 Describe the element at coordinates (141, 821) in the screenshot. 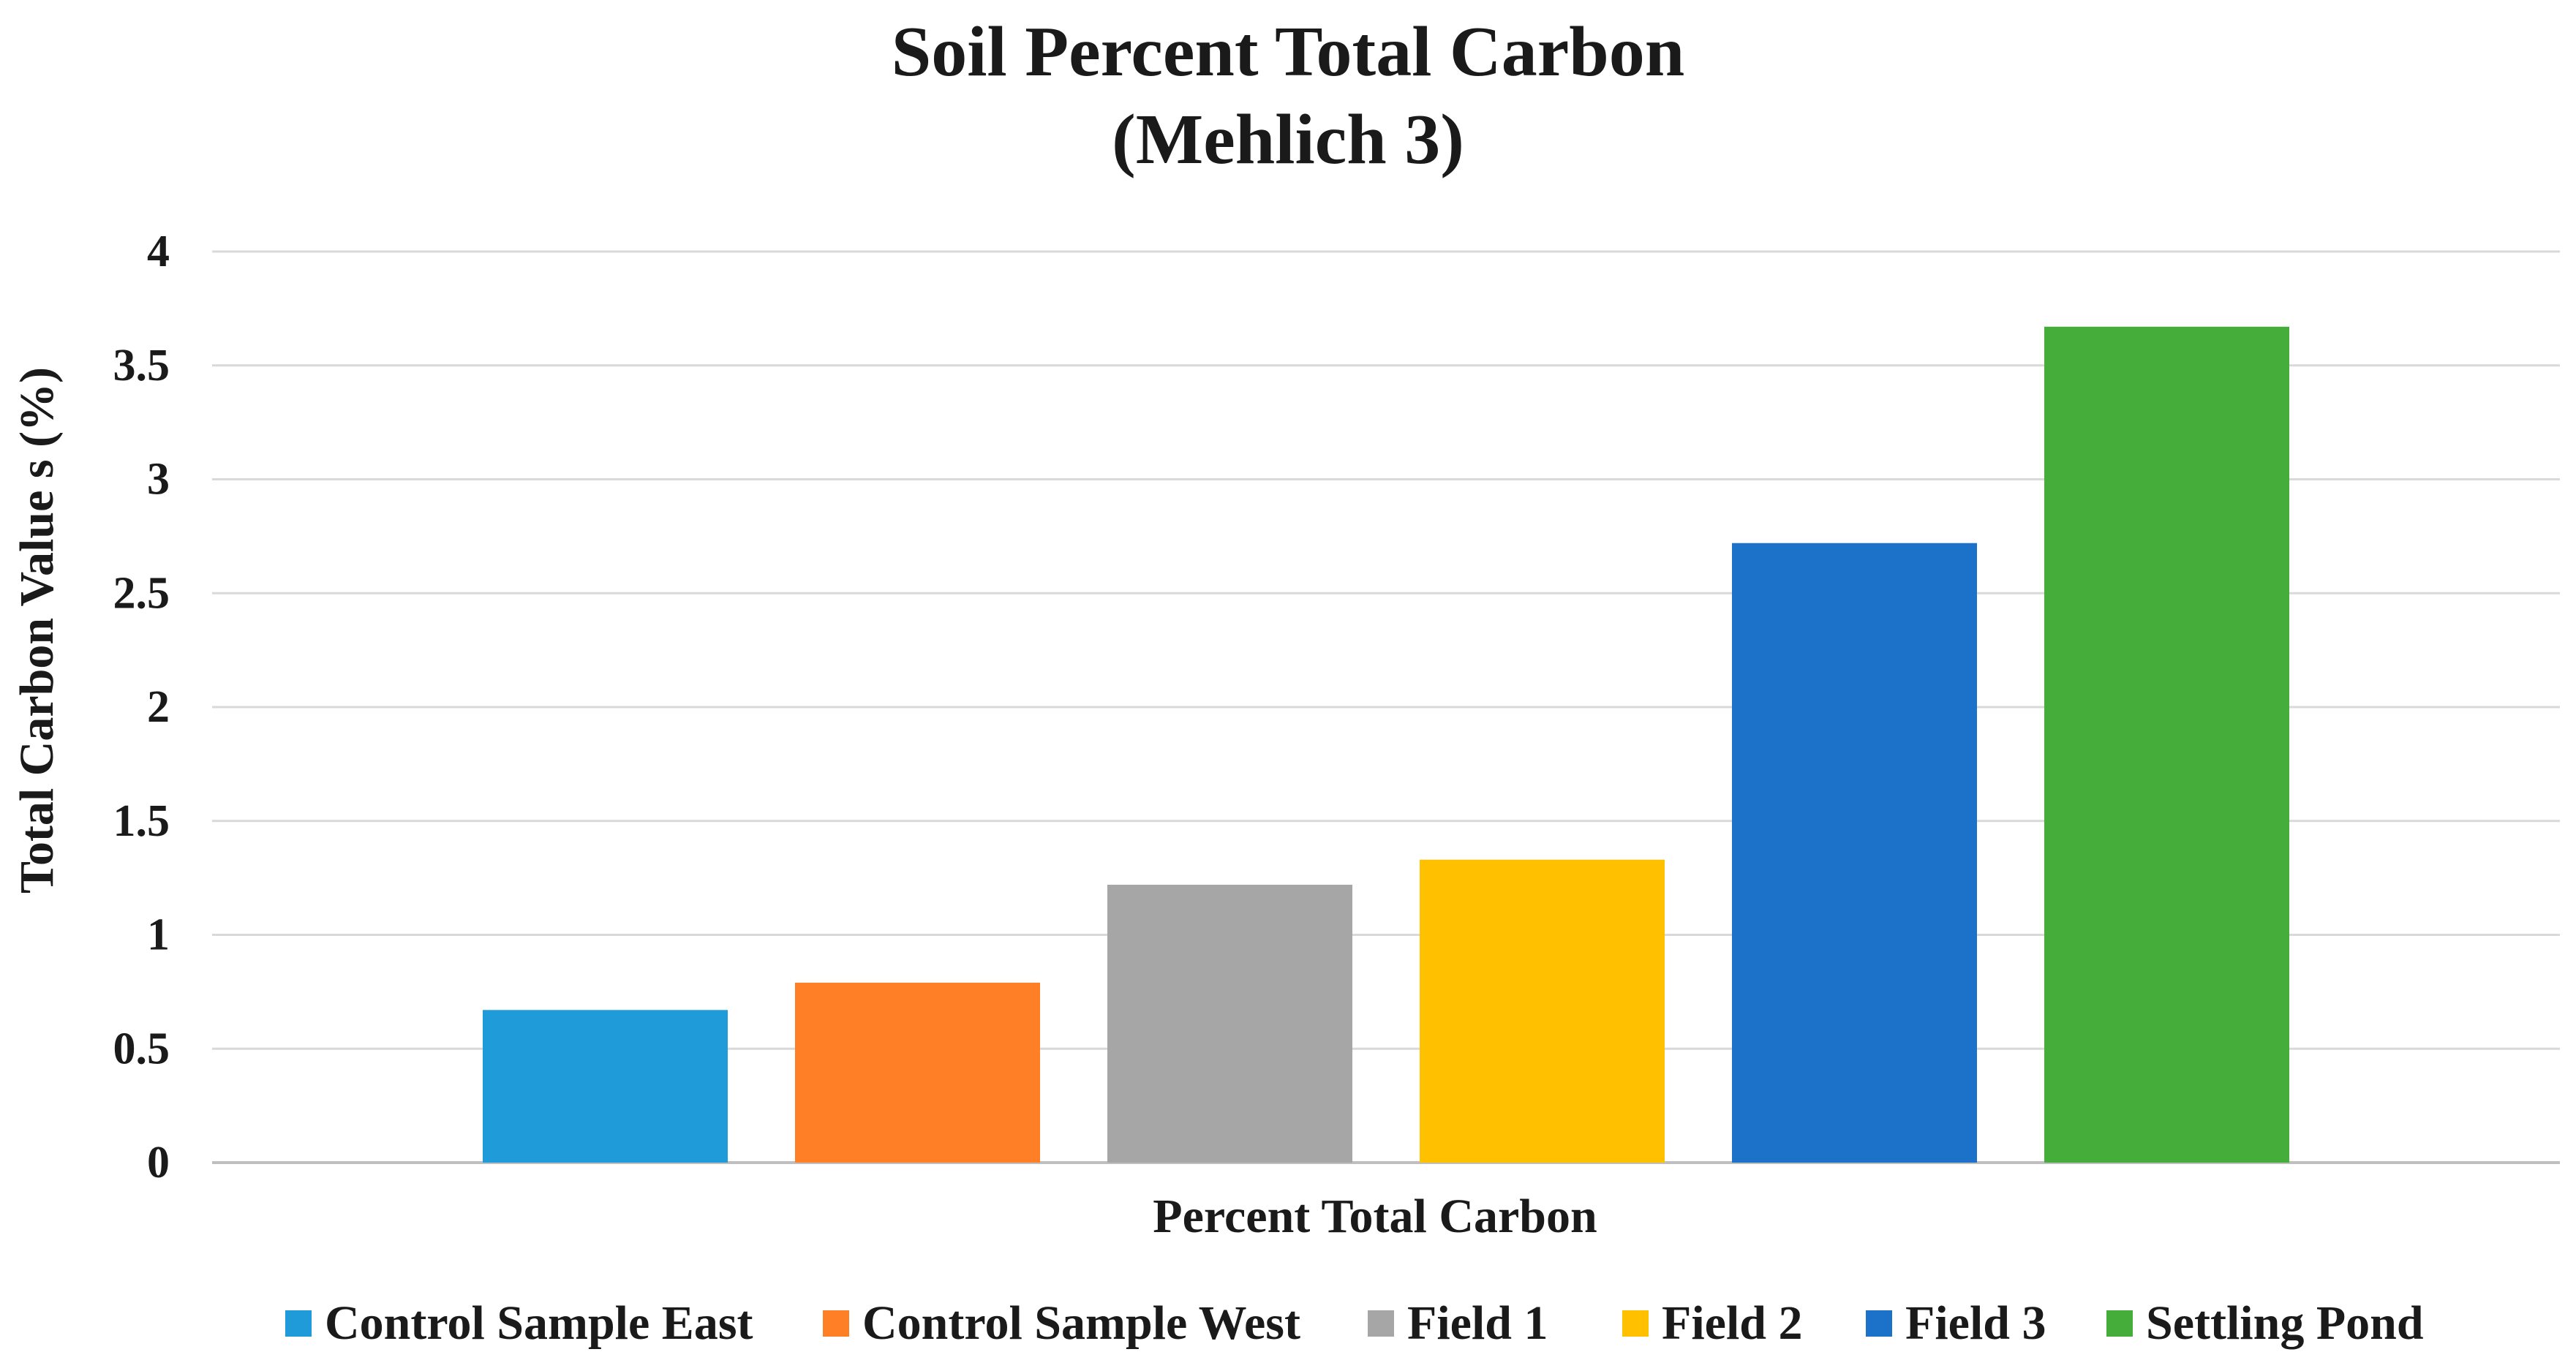

I see `y-tick-label: 1.5` at that location.